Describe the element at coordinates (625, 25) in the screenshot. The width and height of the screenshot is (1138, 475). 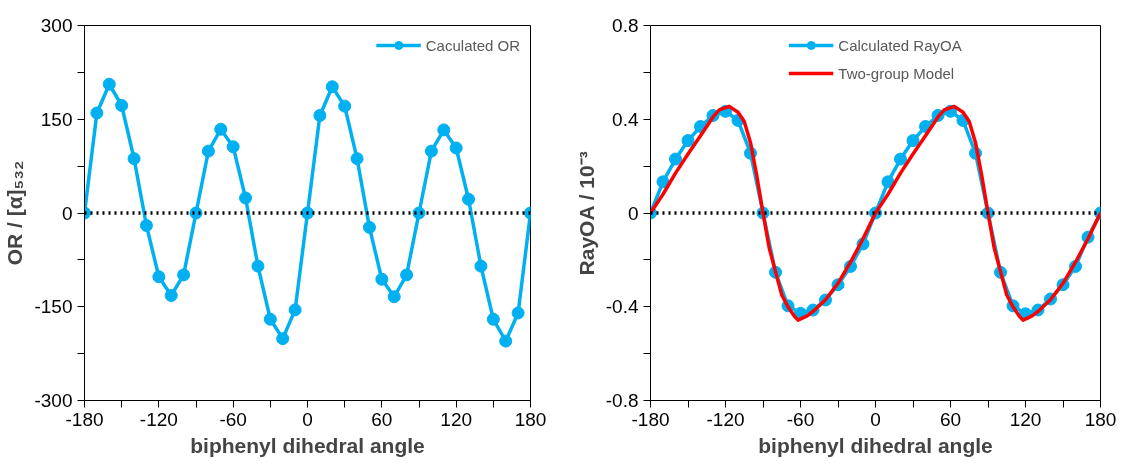
I see `y-tick-label: 0.8` at that location.